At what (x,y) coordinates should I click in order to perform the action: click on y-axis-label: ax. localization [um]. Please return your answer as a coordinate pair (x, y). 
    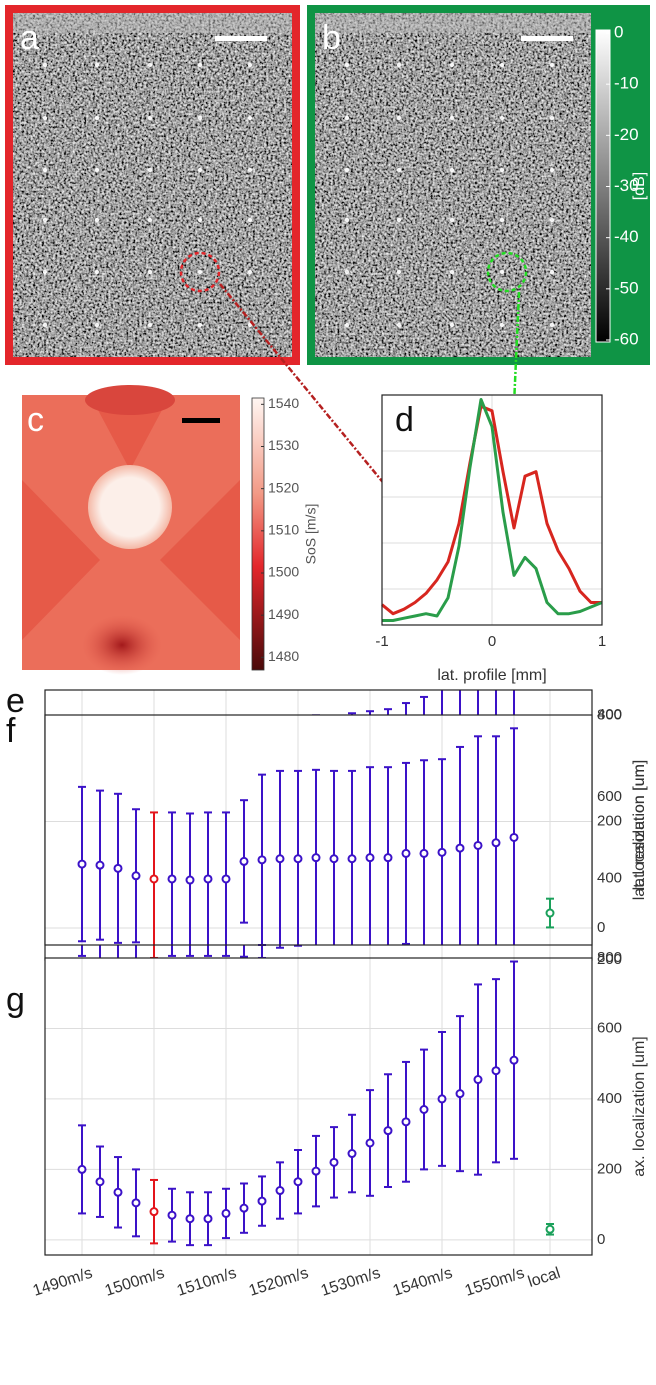
    Looking at the image, I should click on (639, 1106).